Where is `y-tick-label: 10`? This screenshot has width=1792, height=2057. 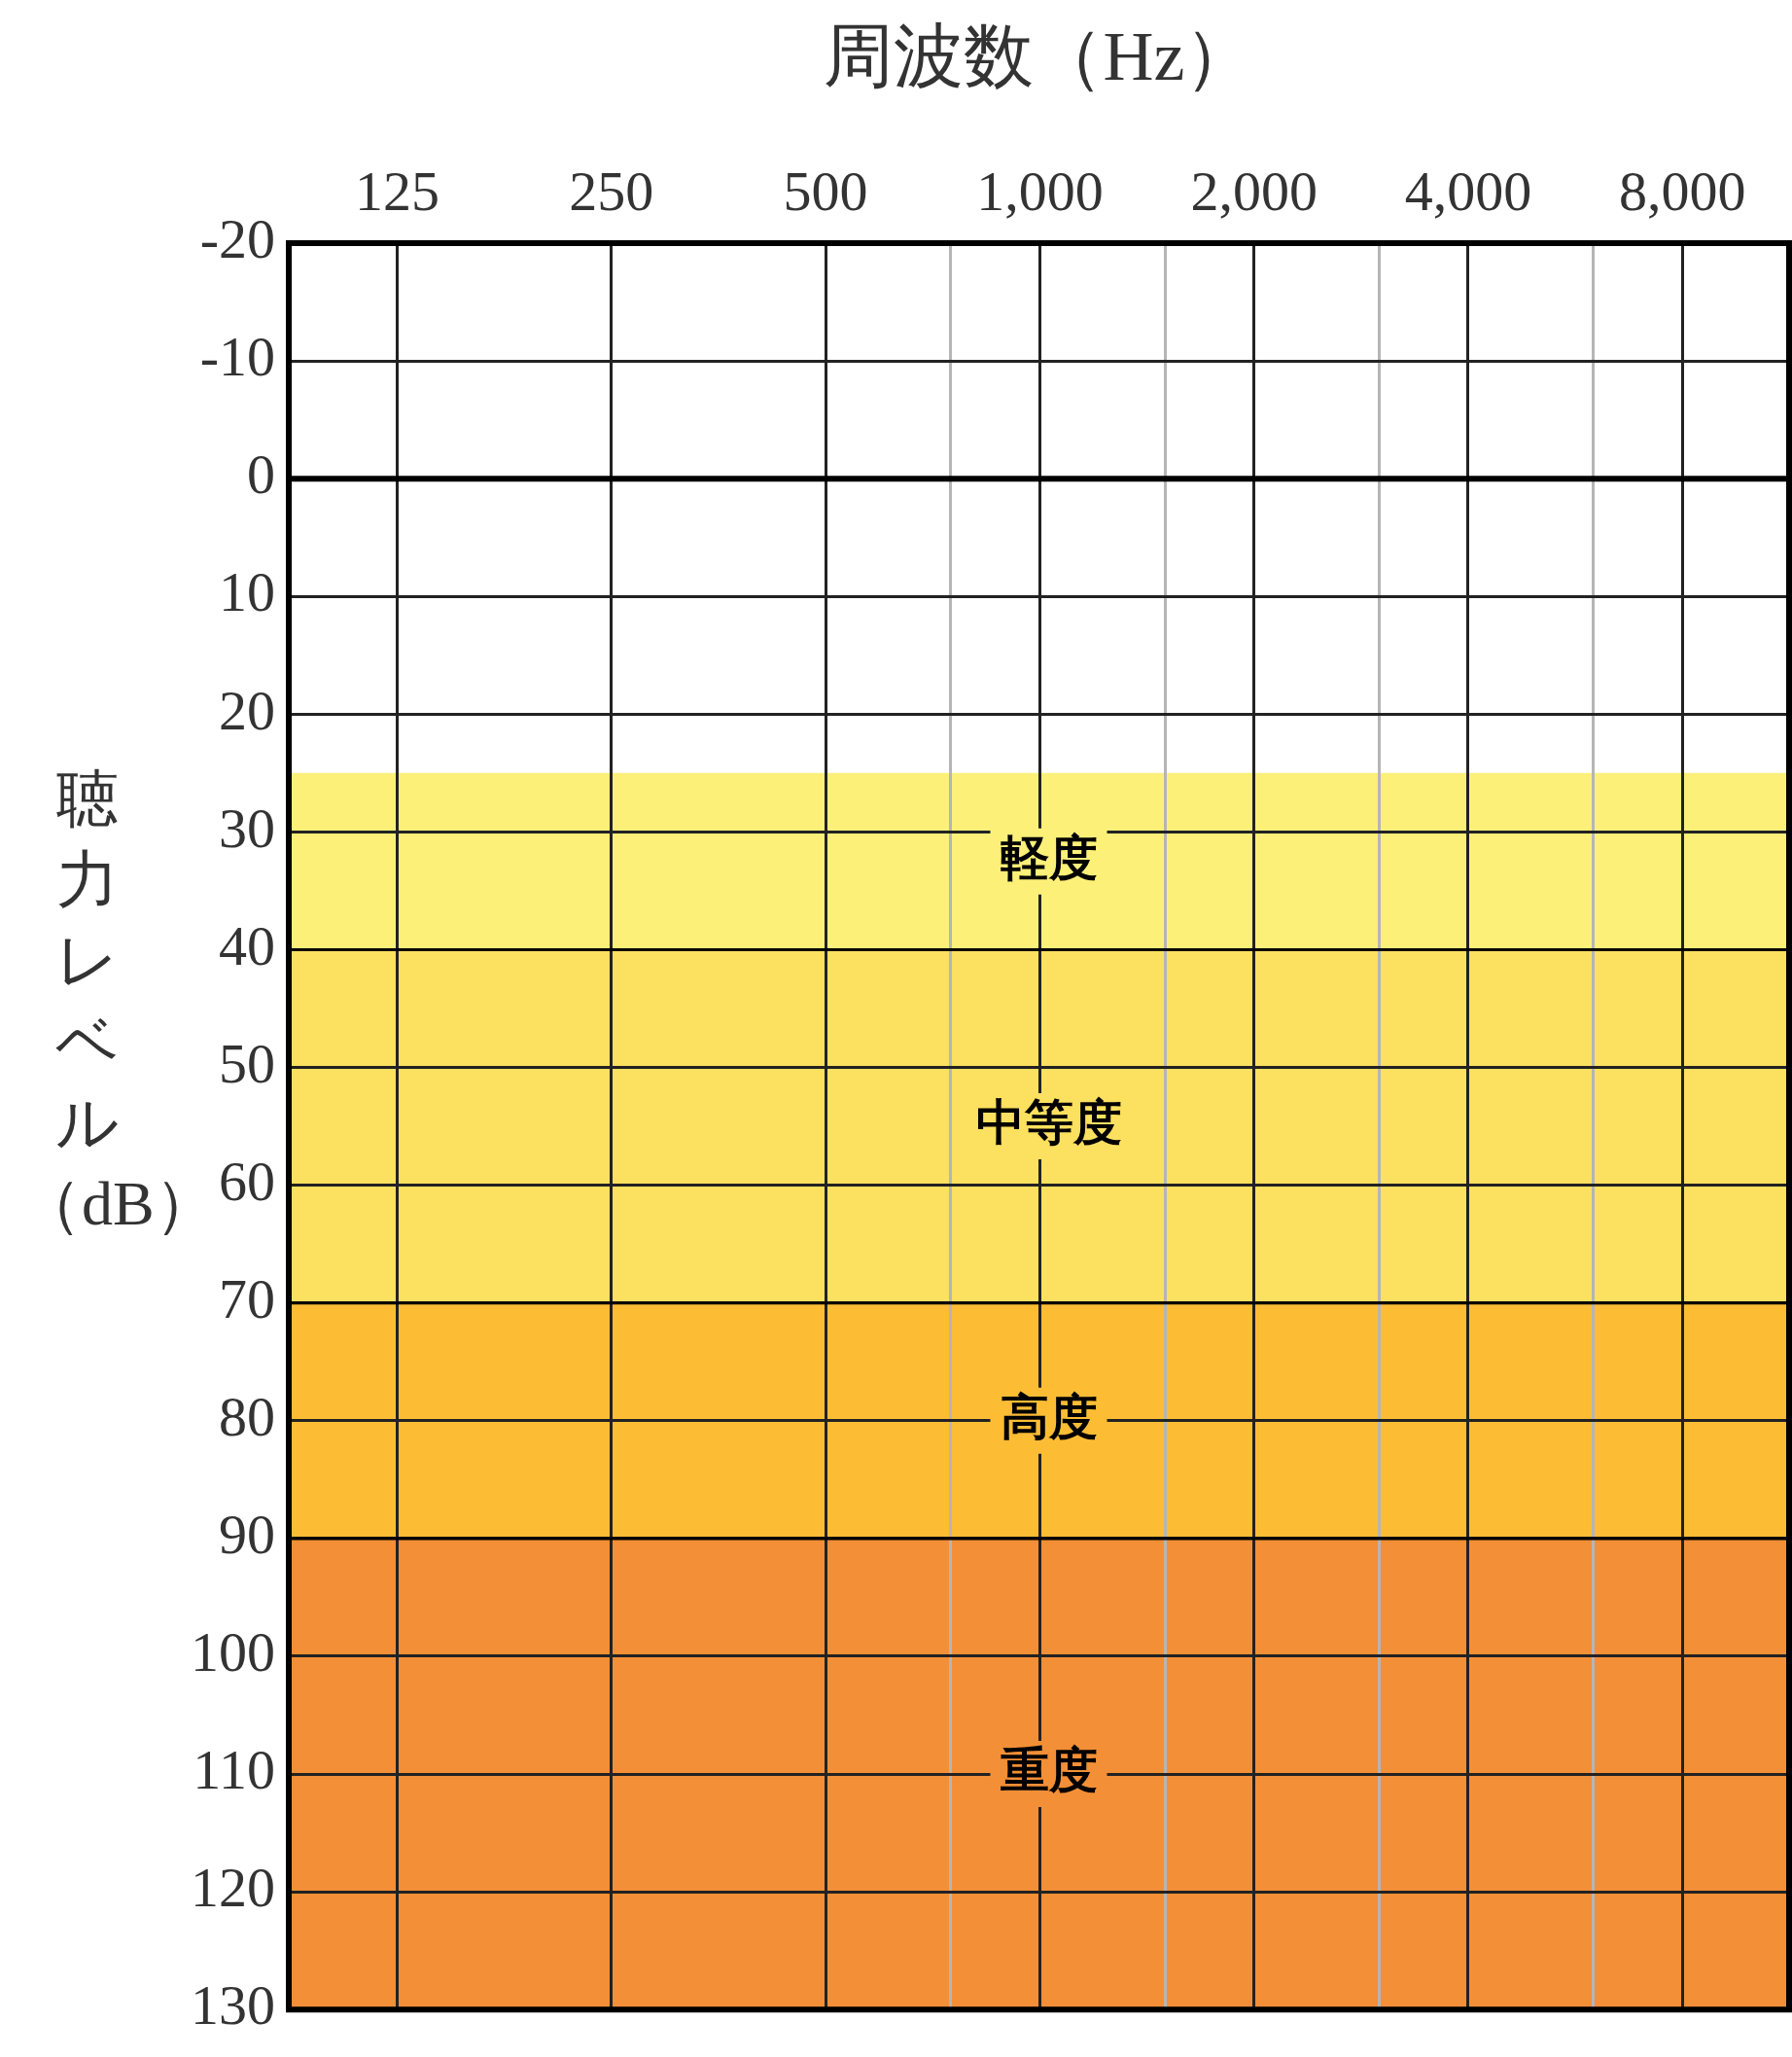
y-tick-label: 10 is located at coordinates (247, 592).